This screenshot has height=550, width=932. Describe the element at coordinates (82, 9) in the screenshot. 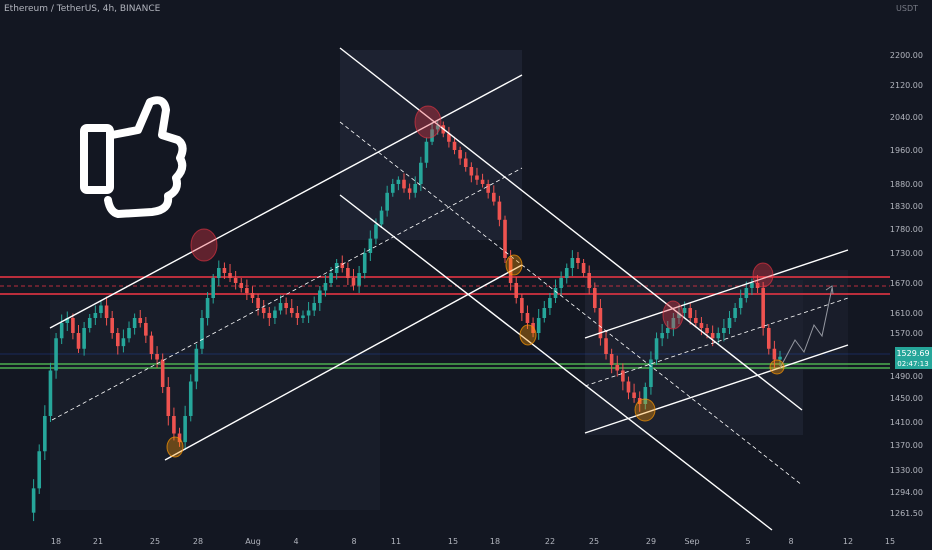

I see `chart-title: Ethereum / TetherUS, 4h, BINANCE` at that location.